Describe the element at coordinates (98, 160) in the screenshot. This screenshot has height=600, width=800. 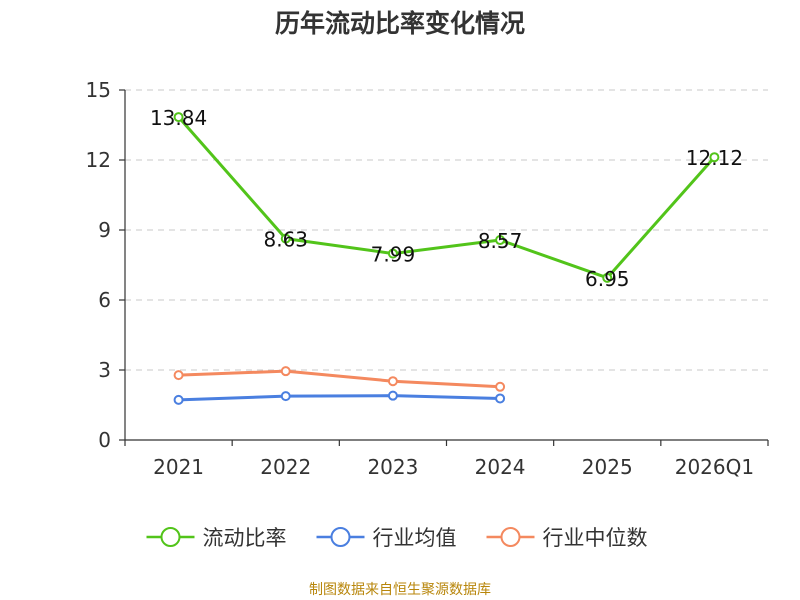
I see `y-tick-label: 12` at that location.